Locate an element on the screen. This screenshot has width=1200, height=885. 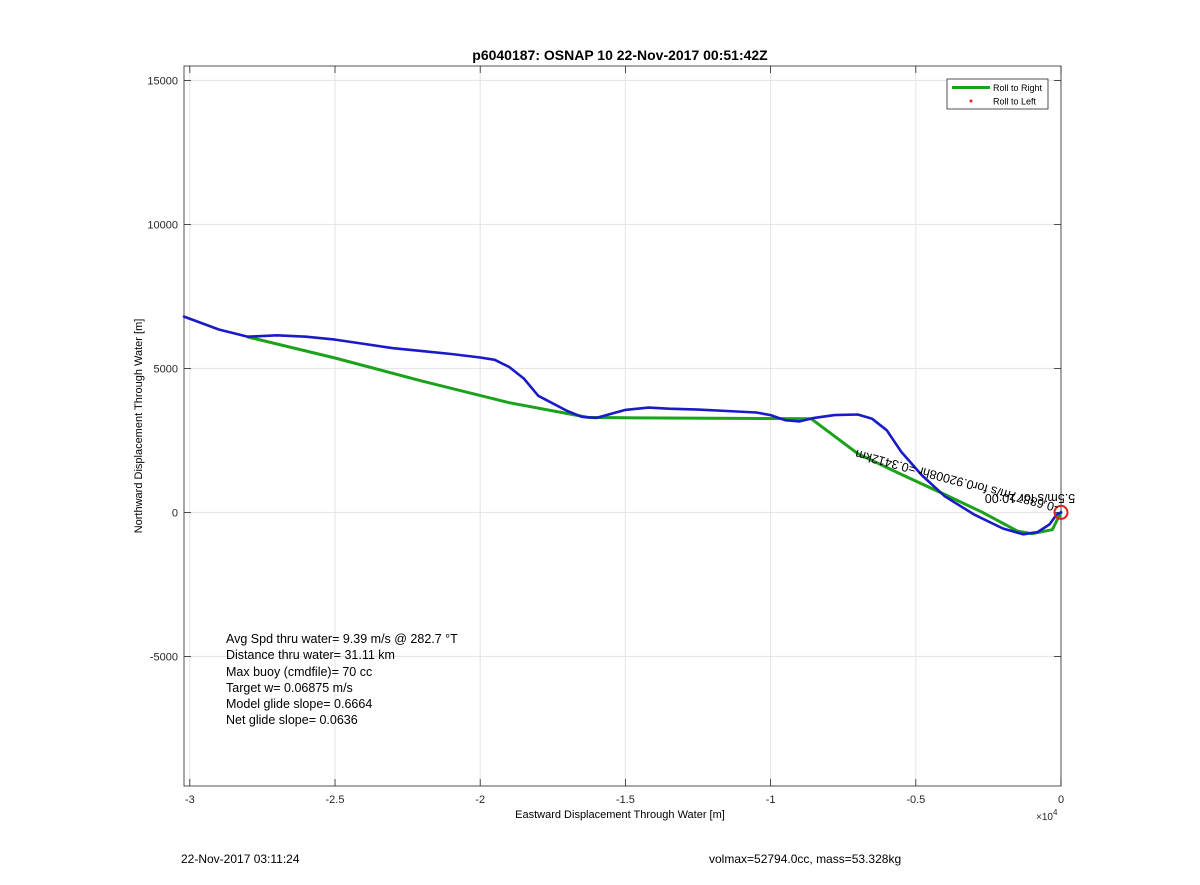
legend-label-roll-left: Roll to Left is located at coordinates (1015, 102).